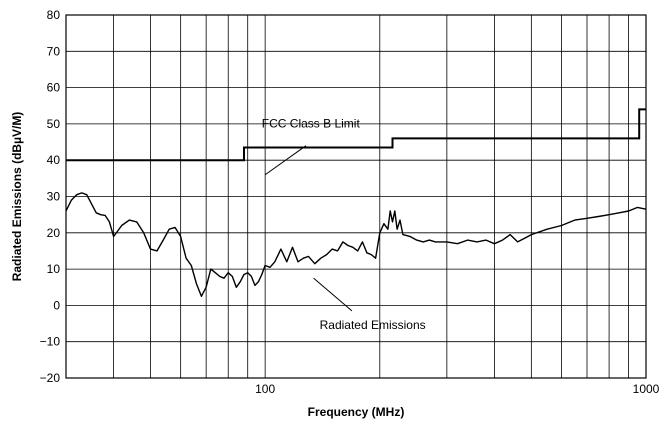 The height and width of the screenshot is (429, 672). Describe the element at coordinates (373, 325) in the screenshot. I see `emissions-annotation-label: Radiated Emissions` at that location.